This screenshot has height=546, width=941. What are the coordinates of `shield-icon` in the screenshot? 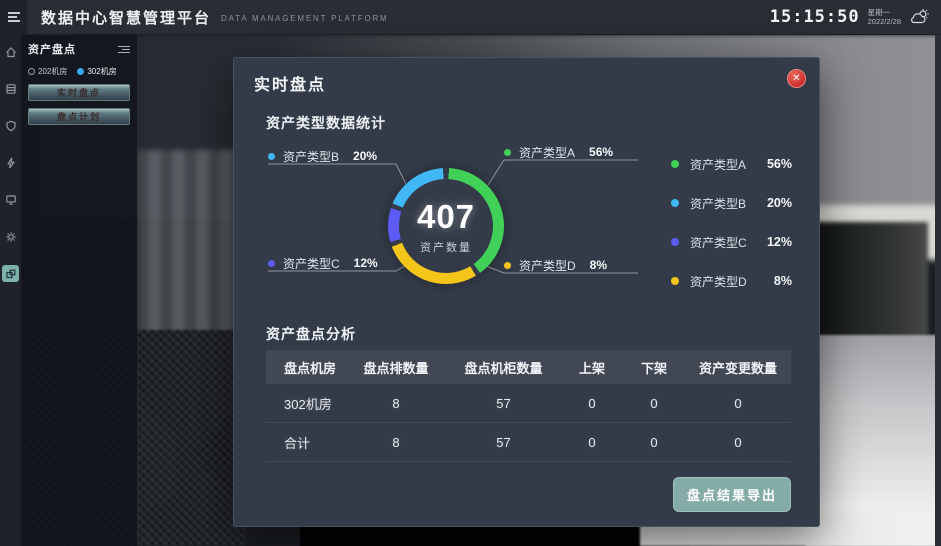 It's located at (10, 125).